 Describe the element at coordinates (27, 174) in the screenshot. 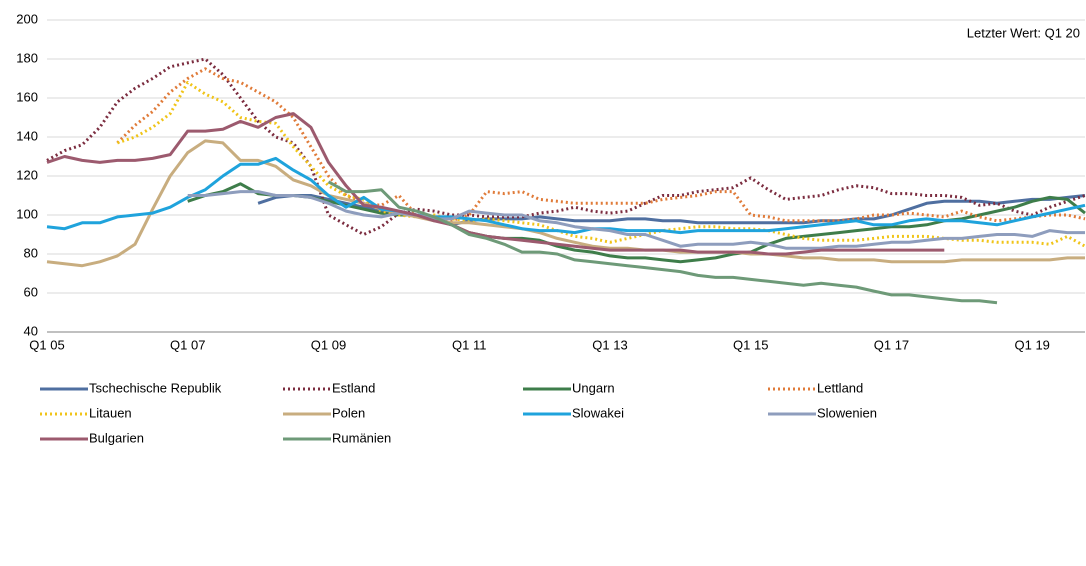

I see `y-tick-label: 120` at that location.